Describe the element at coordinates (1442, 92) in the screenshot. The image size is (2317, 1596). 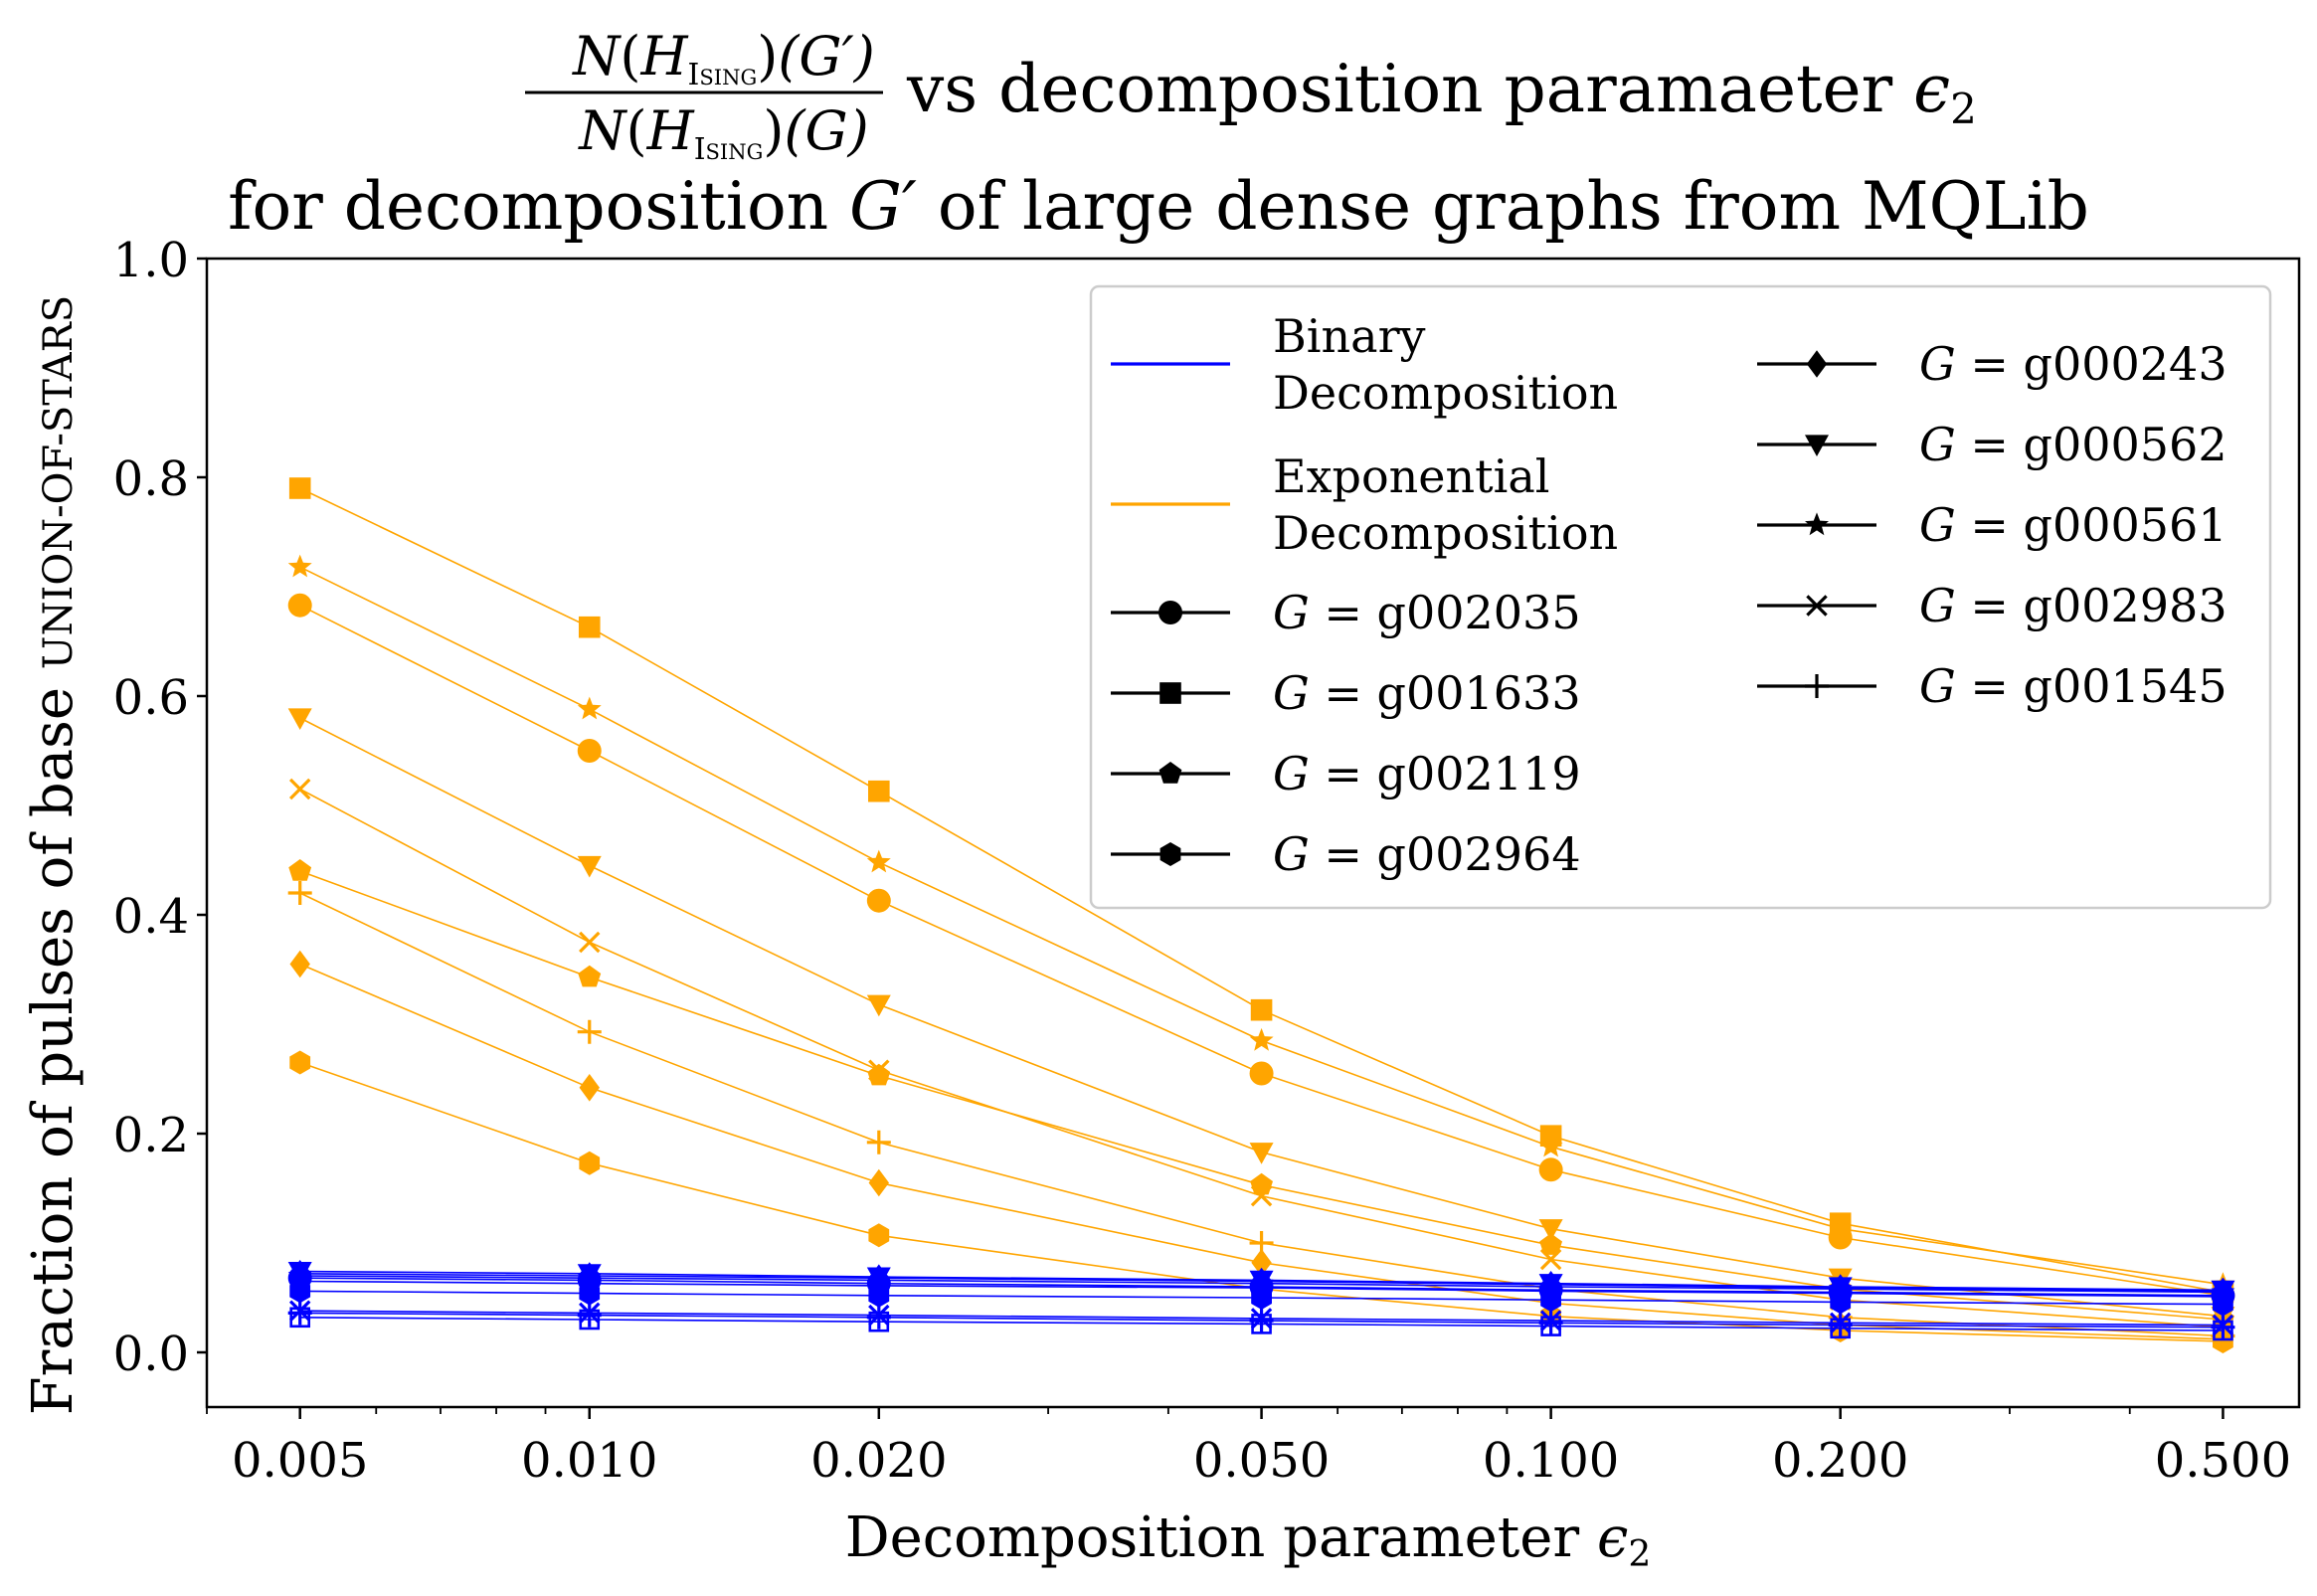
I see `title-line1-text: vs decomposition paramaeter ϵ2` at that location.